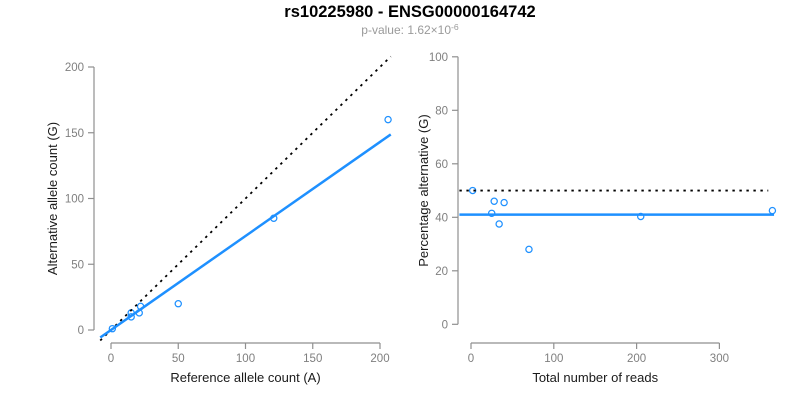 The image size is (800, 400). I want to click on y-tick-label: 60, so click(441, 165).